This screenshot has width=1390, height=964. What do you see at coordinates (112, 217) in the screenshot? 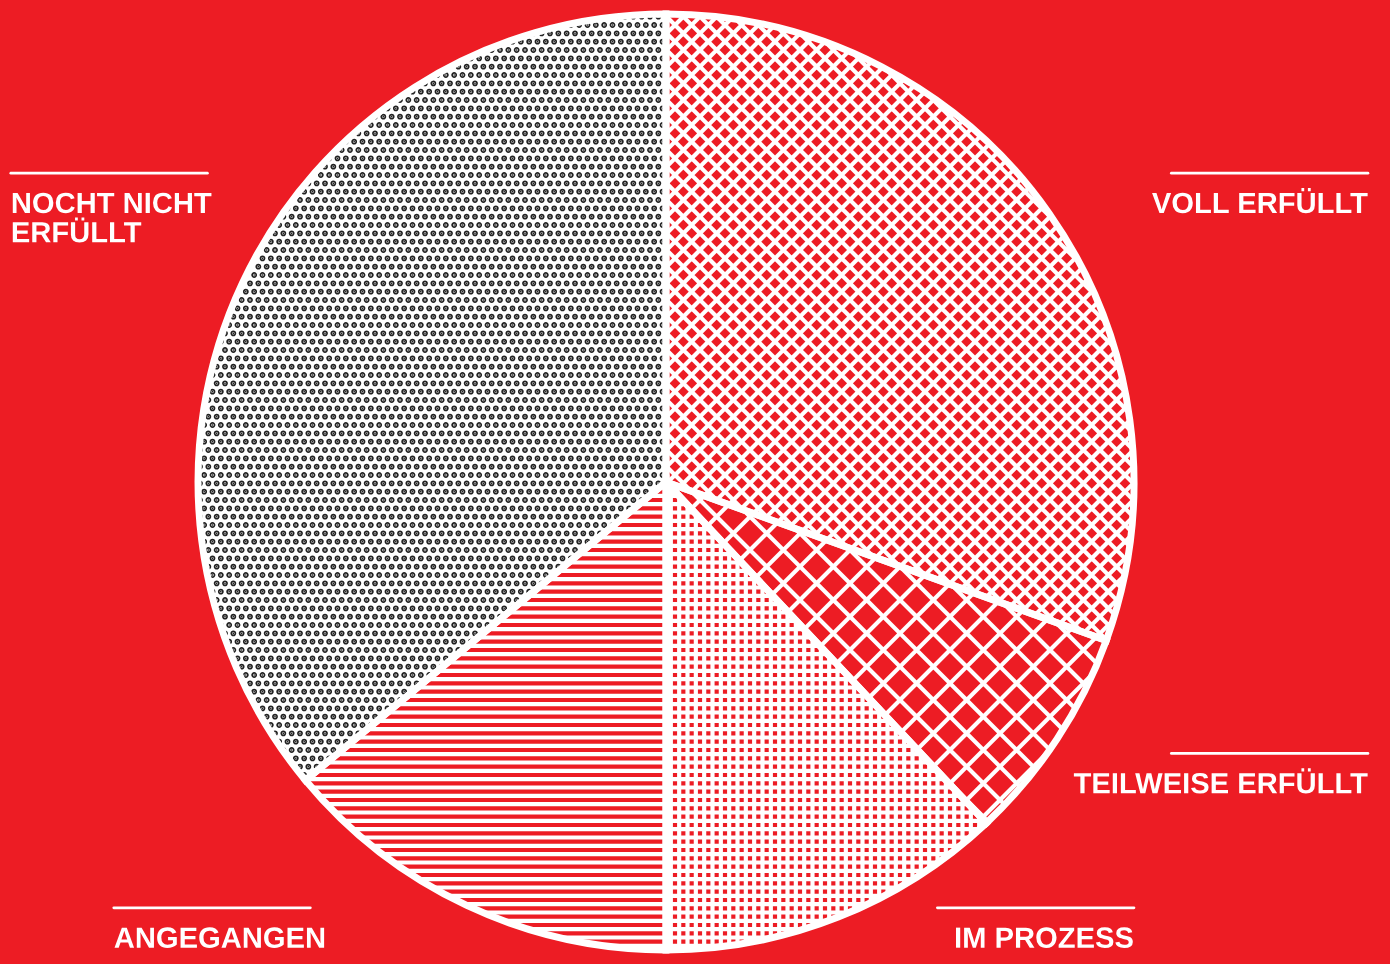
I see `slice-label: NOCHT NICHT ERFÜLLT` at bounding box center [112, 217].